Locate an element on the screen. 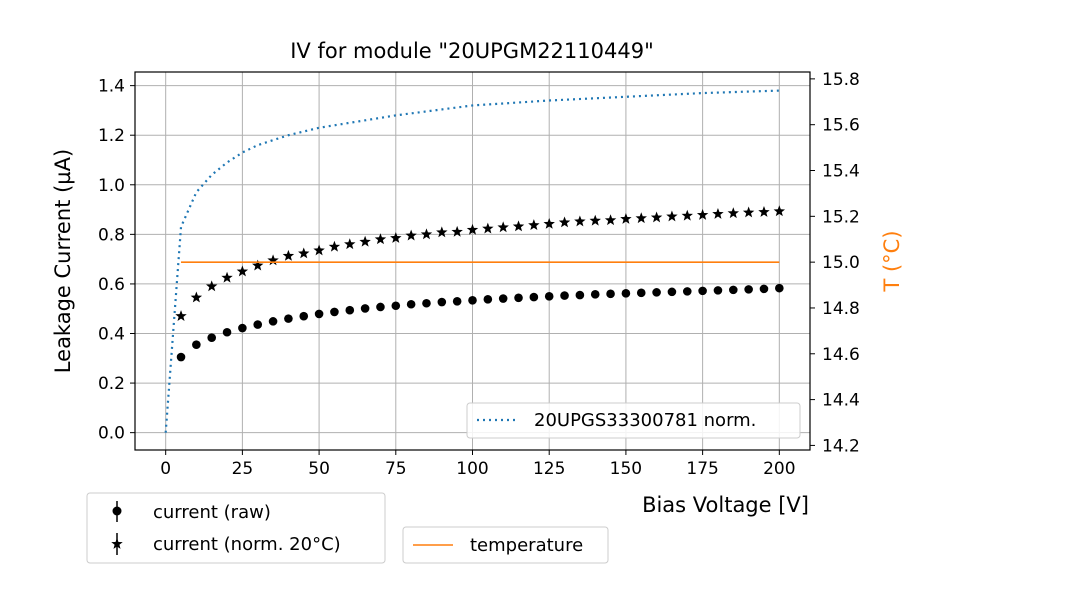 This screenshot has height=600, width=1080. x-tick-label: 50 is located at coordinates (319, 469).